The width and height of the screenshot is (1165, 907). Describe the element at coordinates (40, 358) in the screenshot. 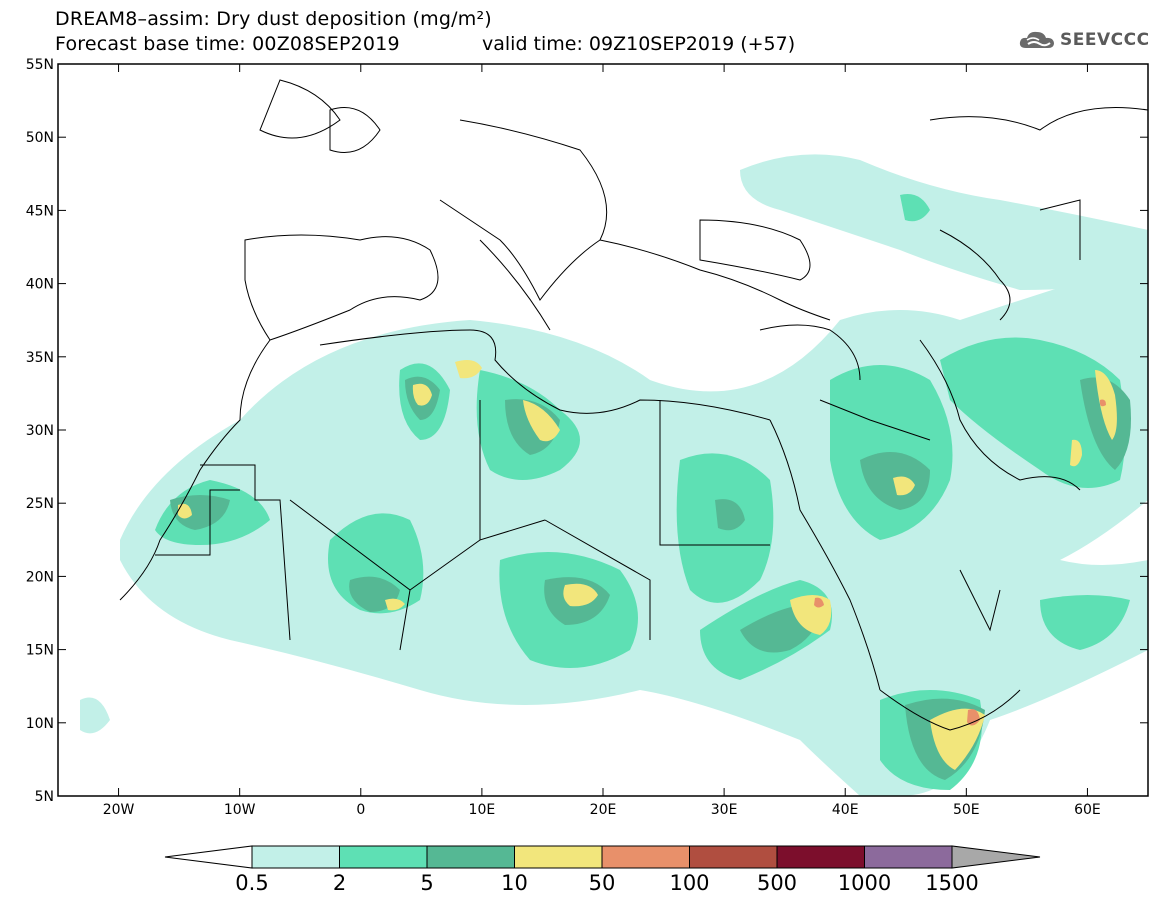

I see `lat-label: 35N` at that location.